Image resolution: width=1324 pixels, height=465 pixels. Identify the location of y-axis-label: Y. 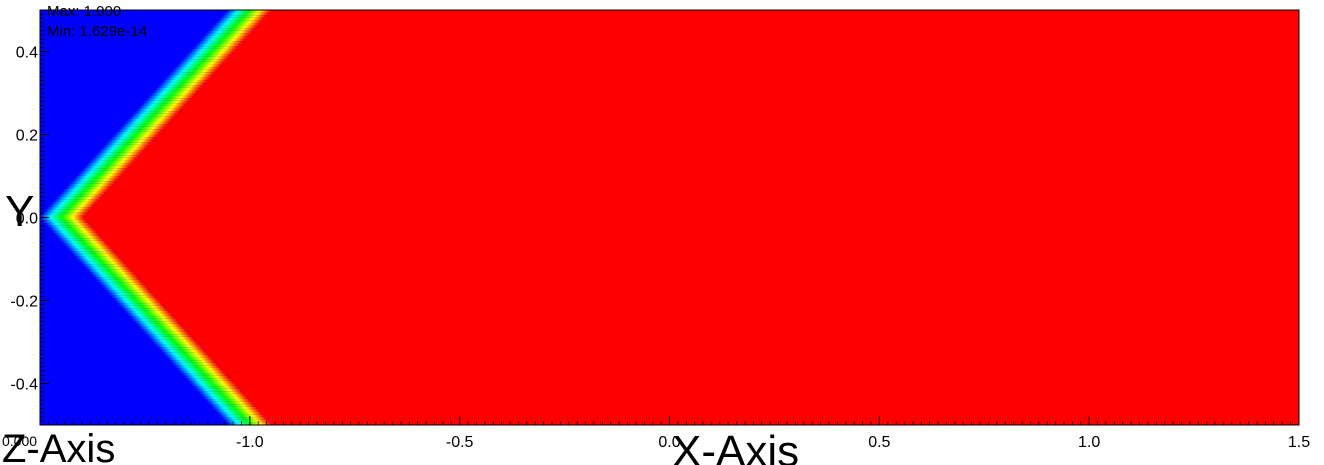
(19, 211).